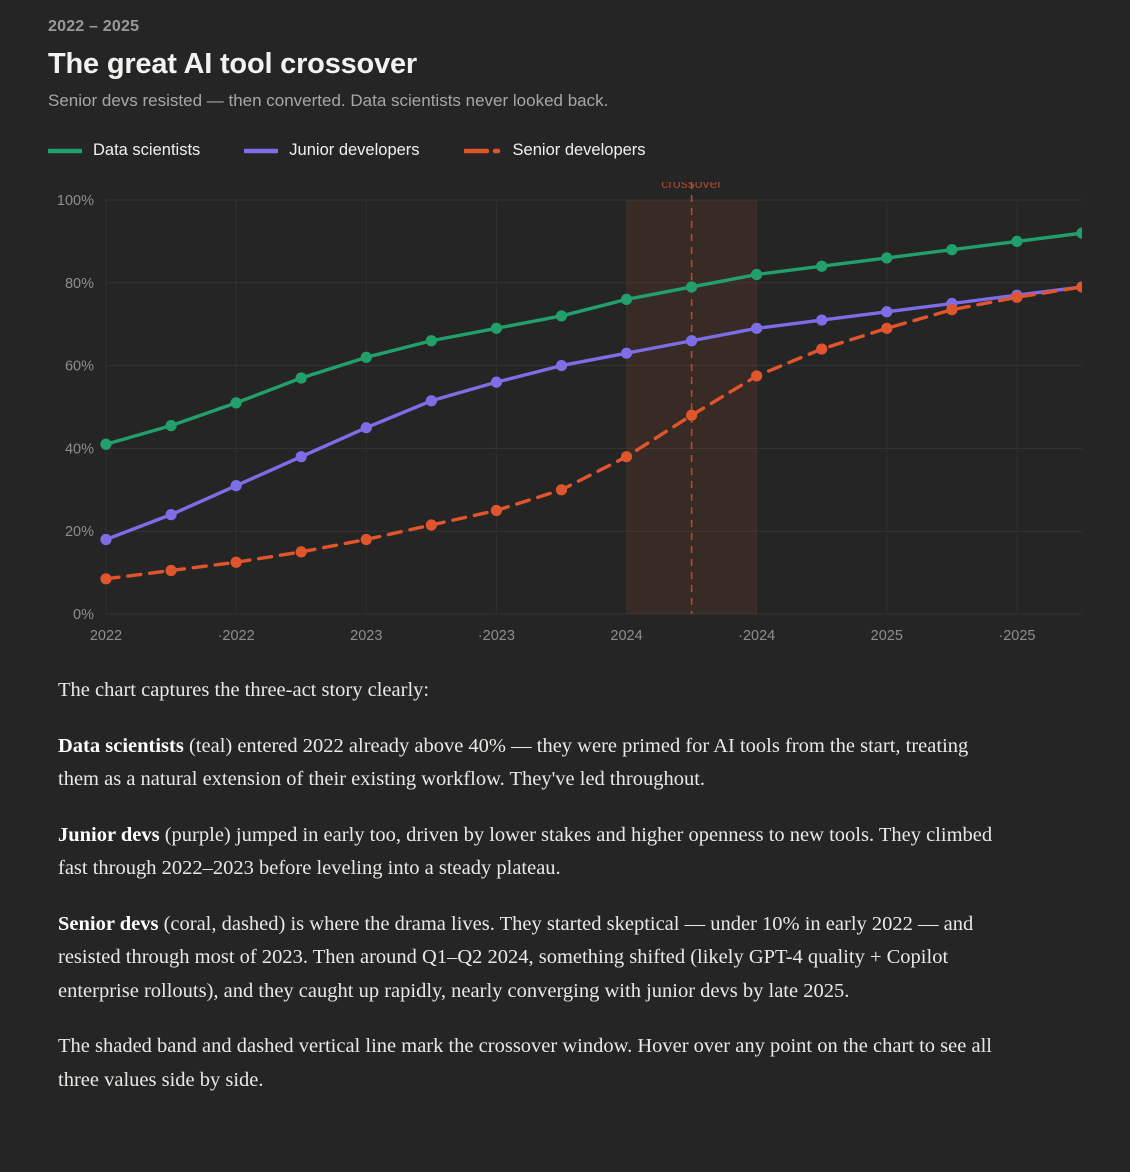 This screenshot has width=1130, height=1172. What do you see at coordinates (579, 150) in the screenshot?
I see `legend-label: Senior developers` at bounding box center [579, 150].